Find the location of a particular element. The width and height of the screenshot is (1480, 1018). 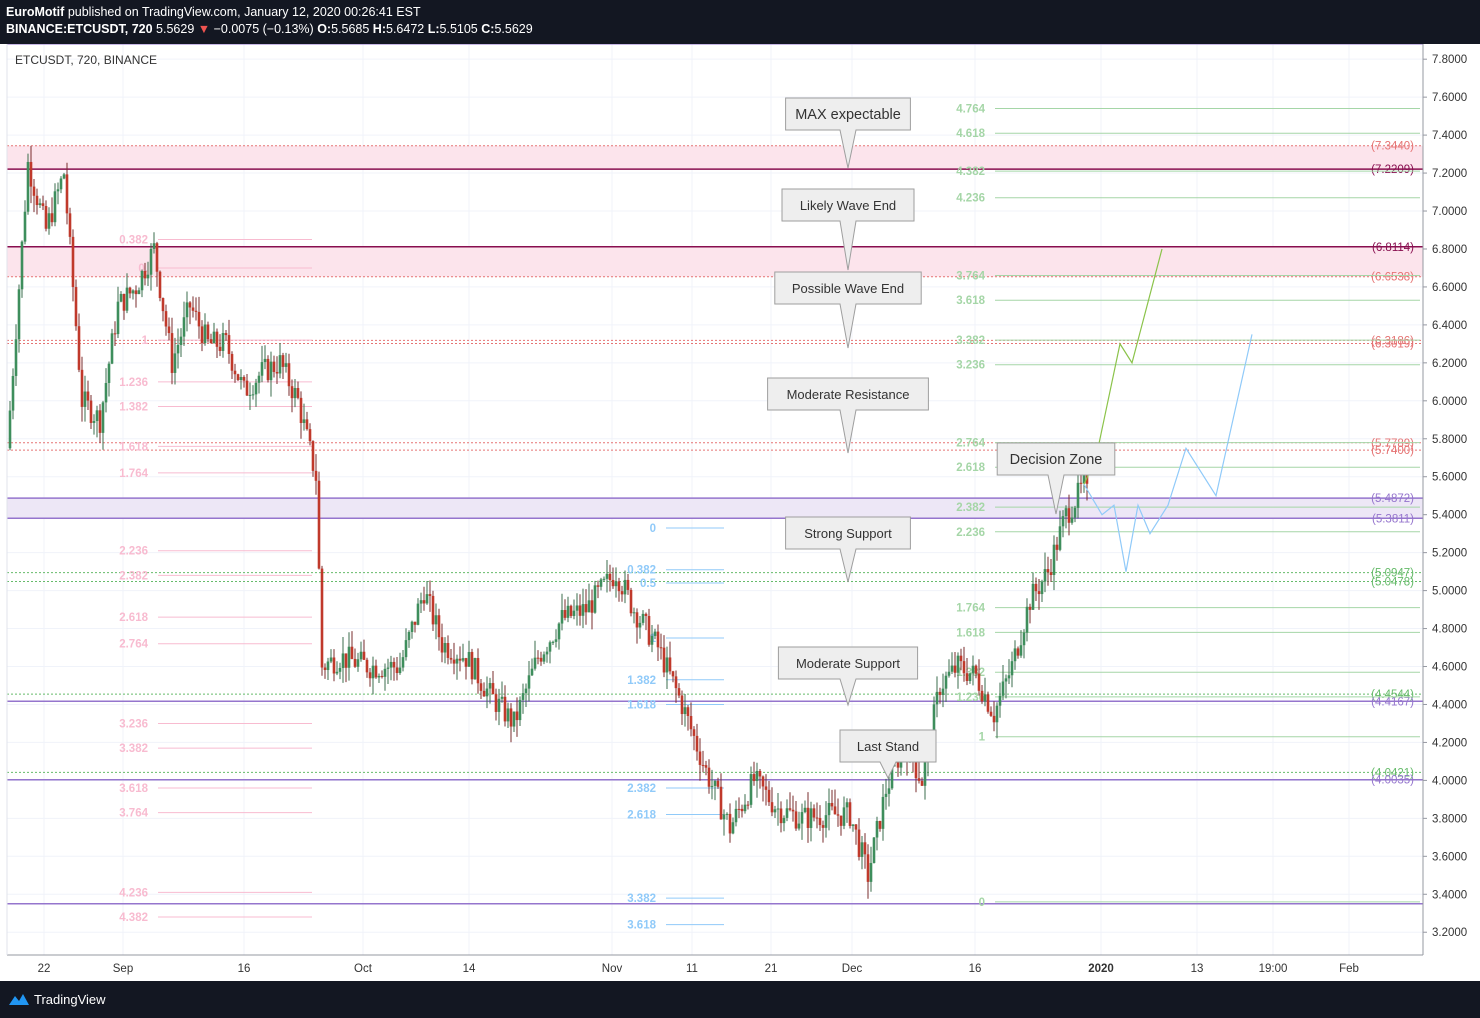

low-label: L: is located at coordinates (433, 29).